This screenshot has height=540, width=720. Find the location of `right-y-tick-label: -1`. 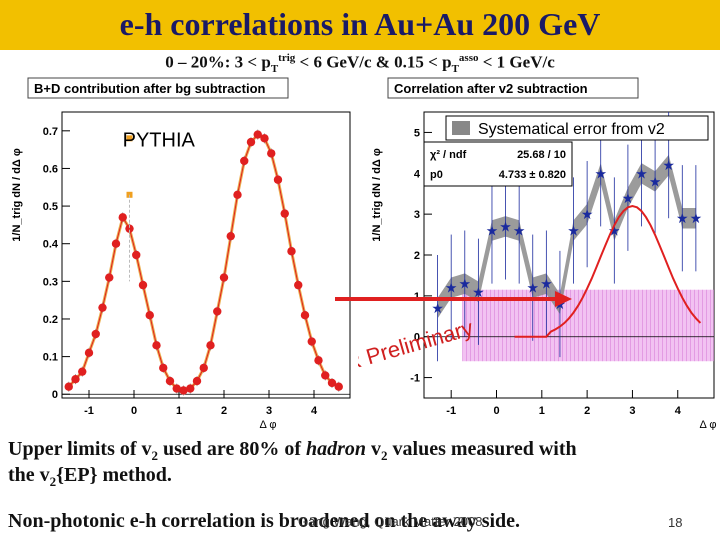

right-y-tick-label: -1 is located at coordinates (415, 379).